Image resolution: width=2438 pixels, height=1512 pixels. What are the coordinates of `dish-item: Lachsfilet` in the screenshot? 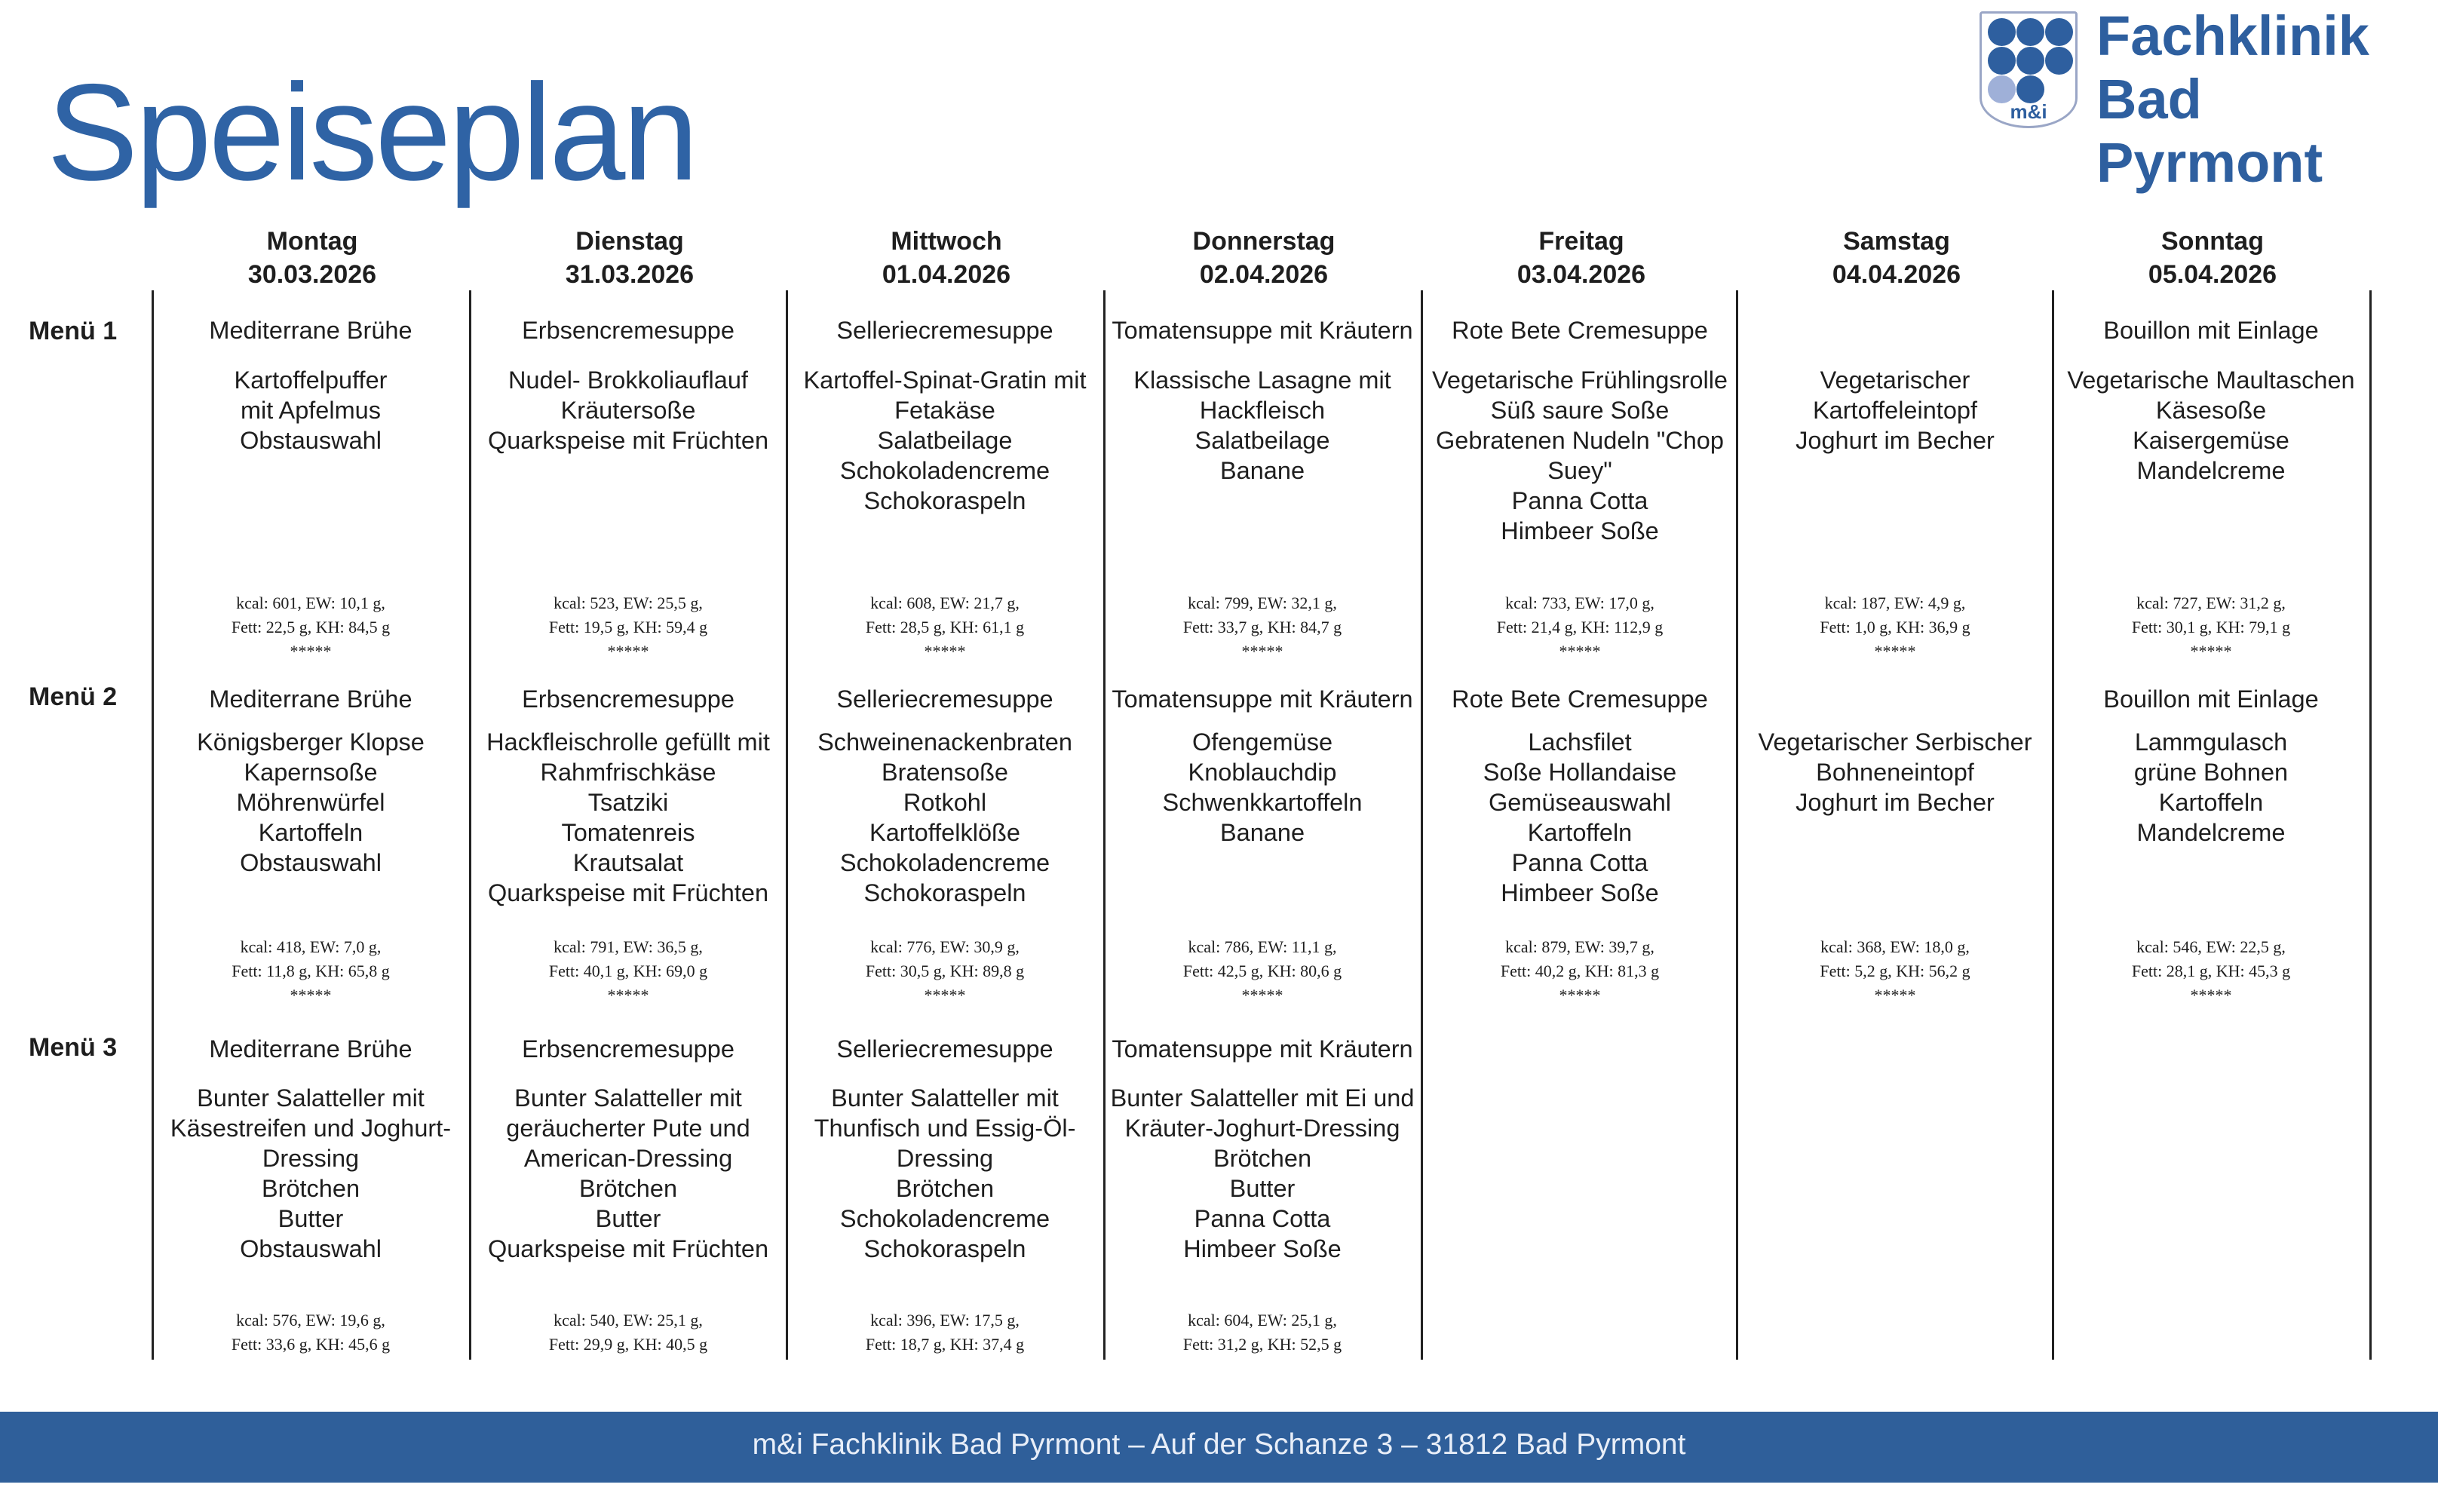 It's located at (1580, 742).